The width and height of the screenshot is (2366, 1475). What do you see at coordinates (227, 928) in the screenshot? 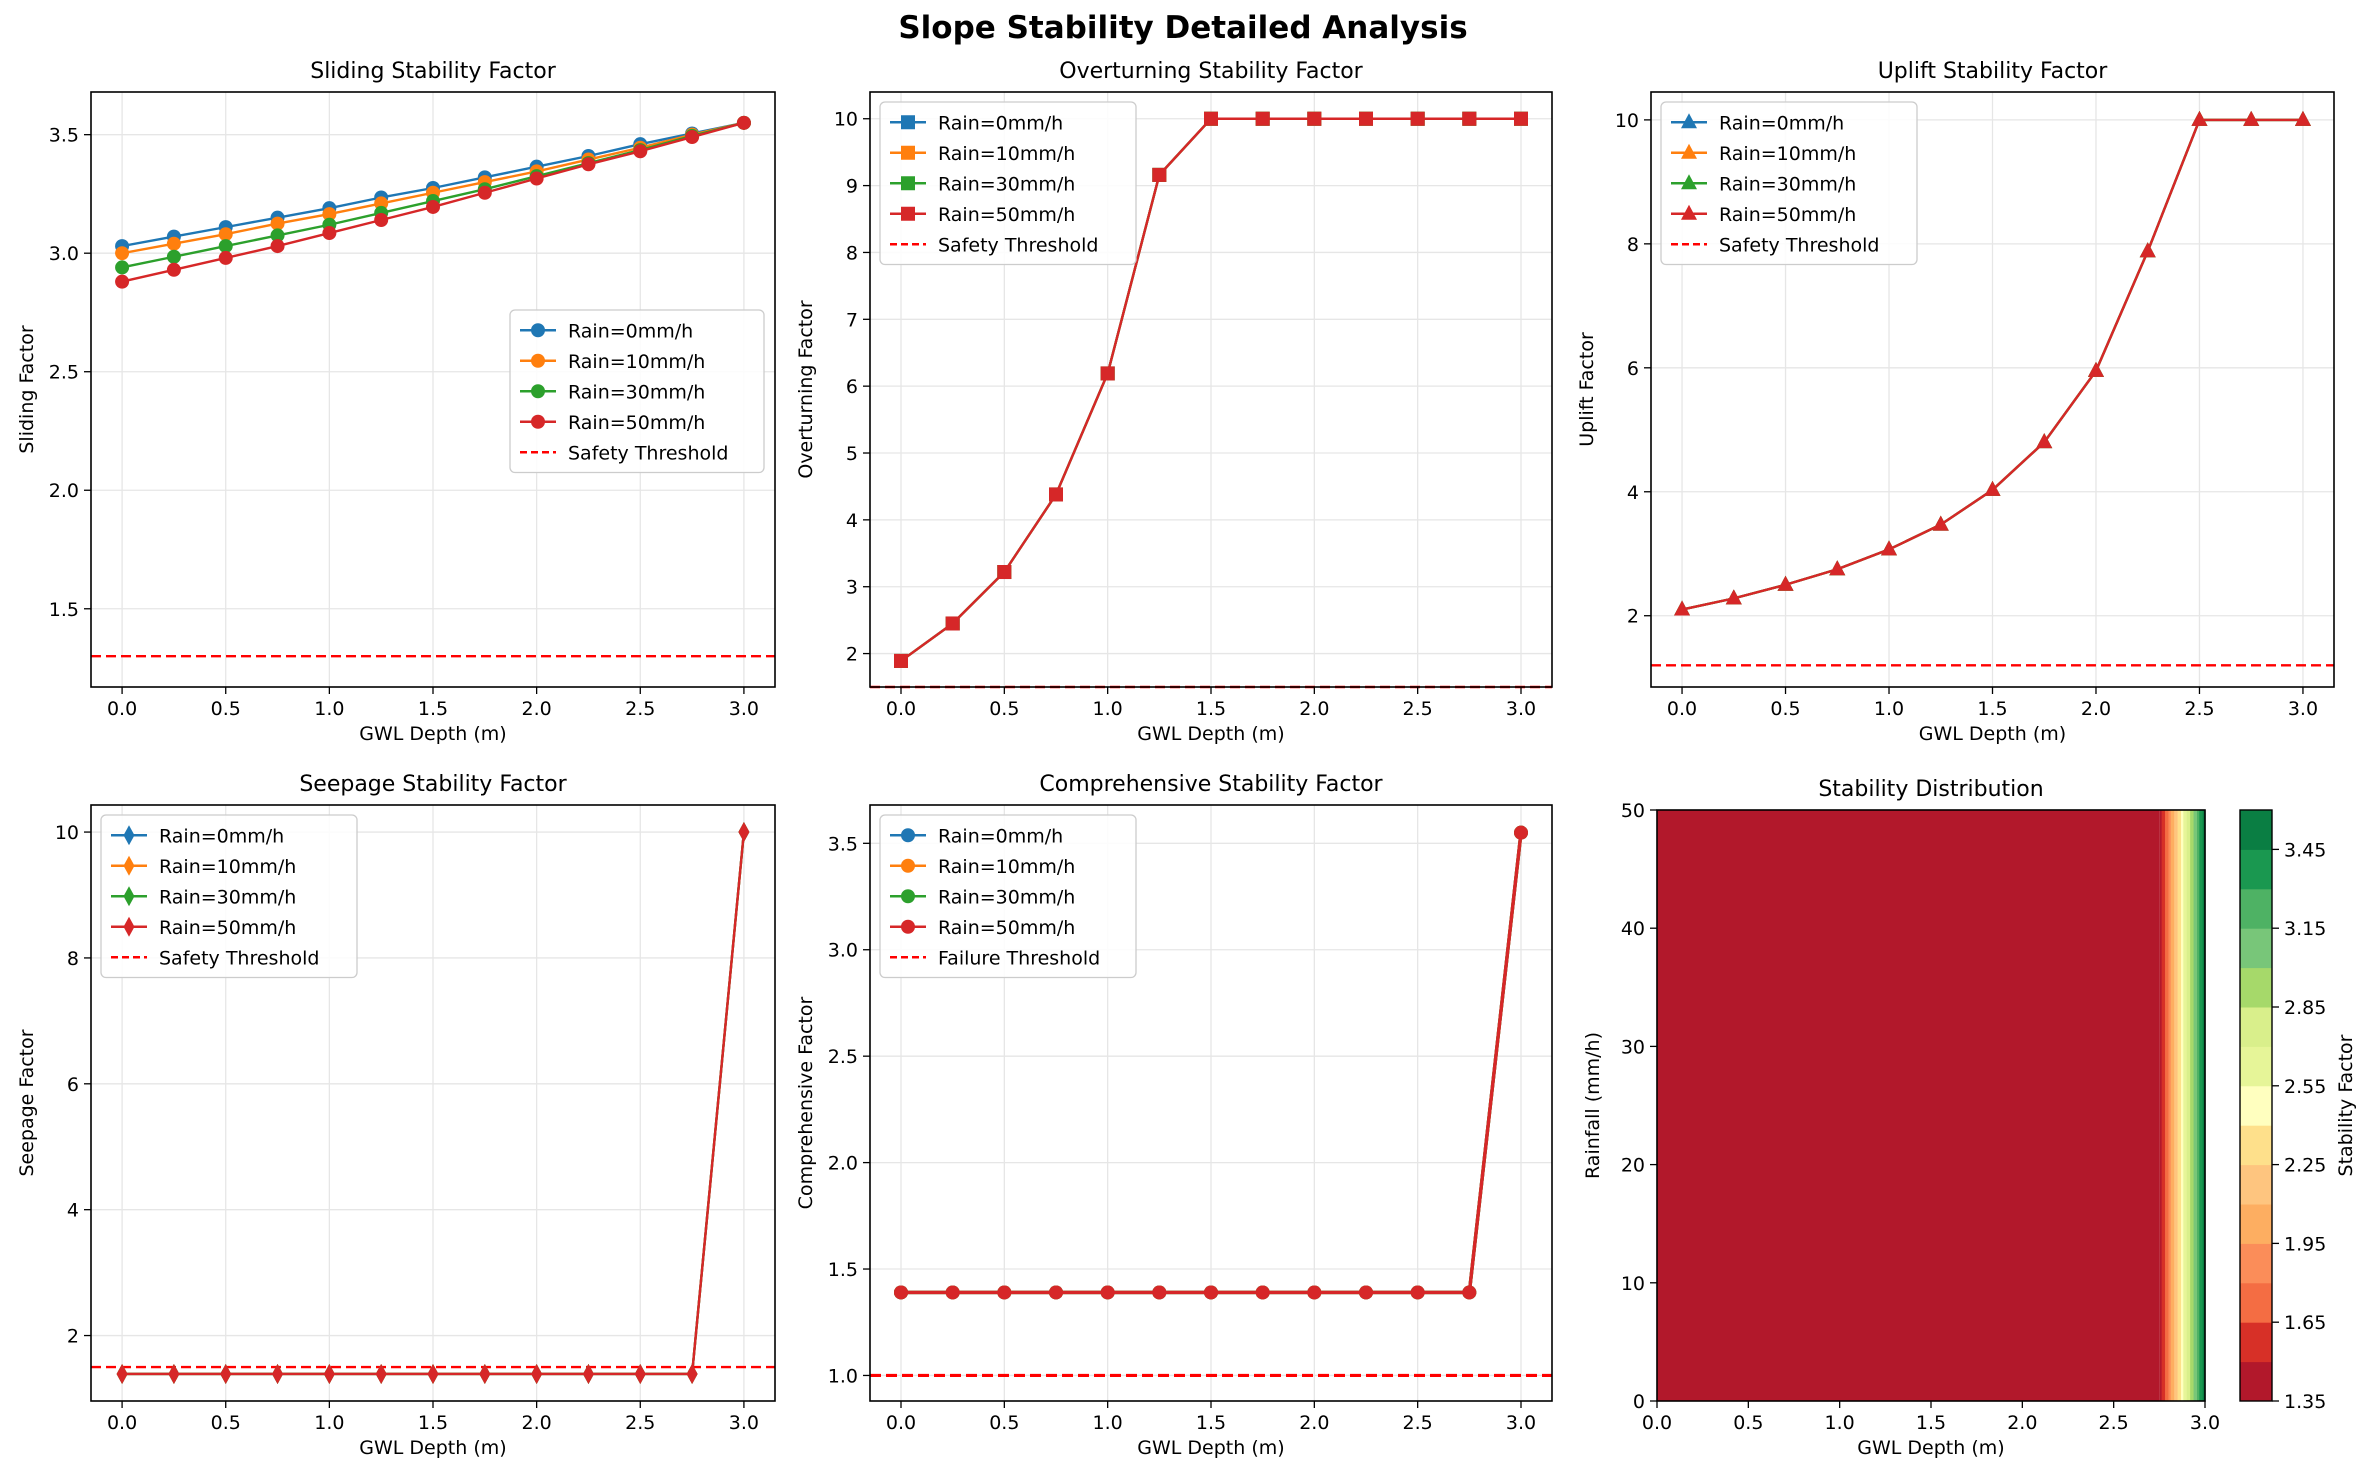
I see `legend-label: Rain=50mm/h` at bounding box center [227, 928].